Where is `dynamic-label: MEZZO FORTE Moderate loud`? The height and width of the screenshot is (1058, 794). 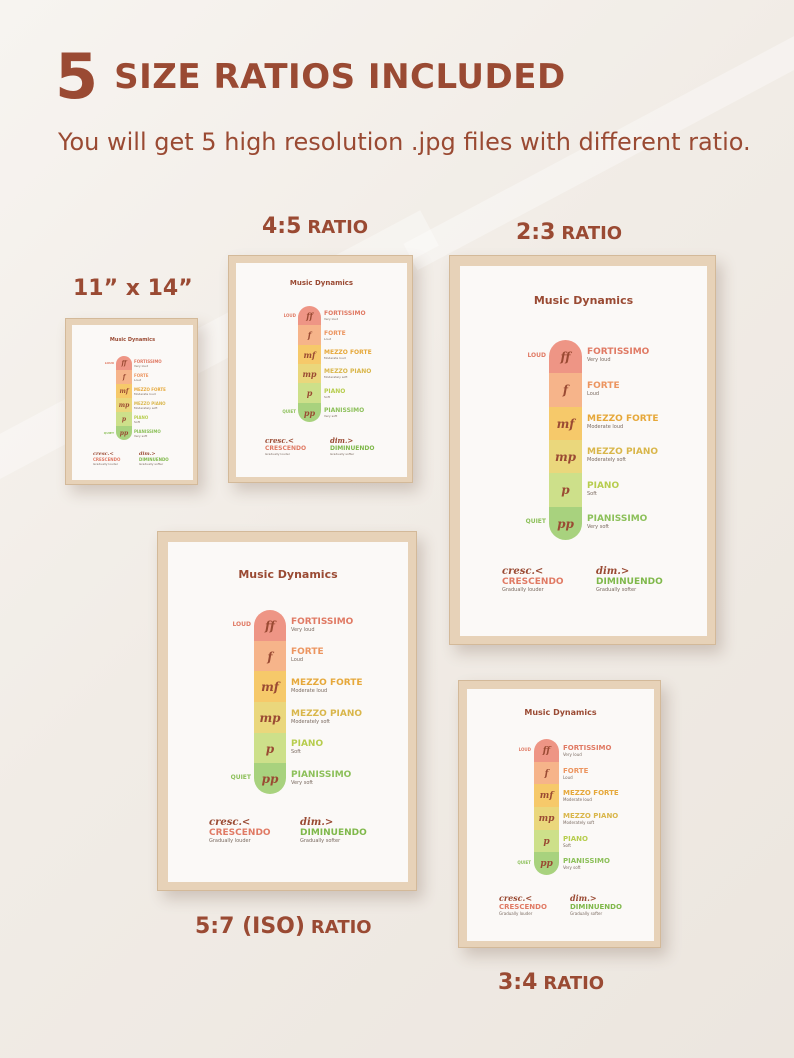
dynamic-label: MEZZO FORTE Moderate loud is located at coordinates (150, 391).